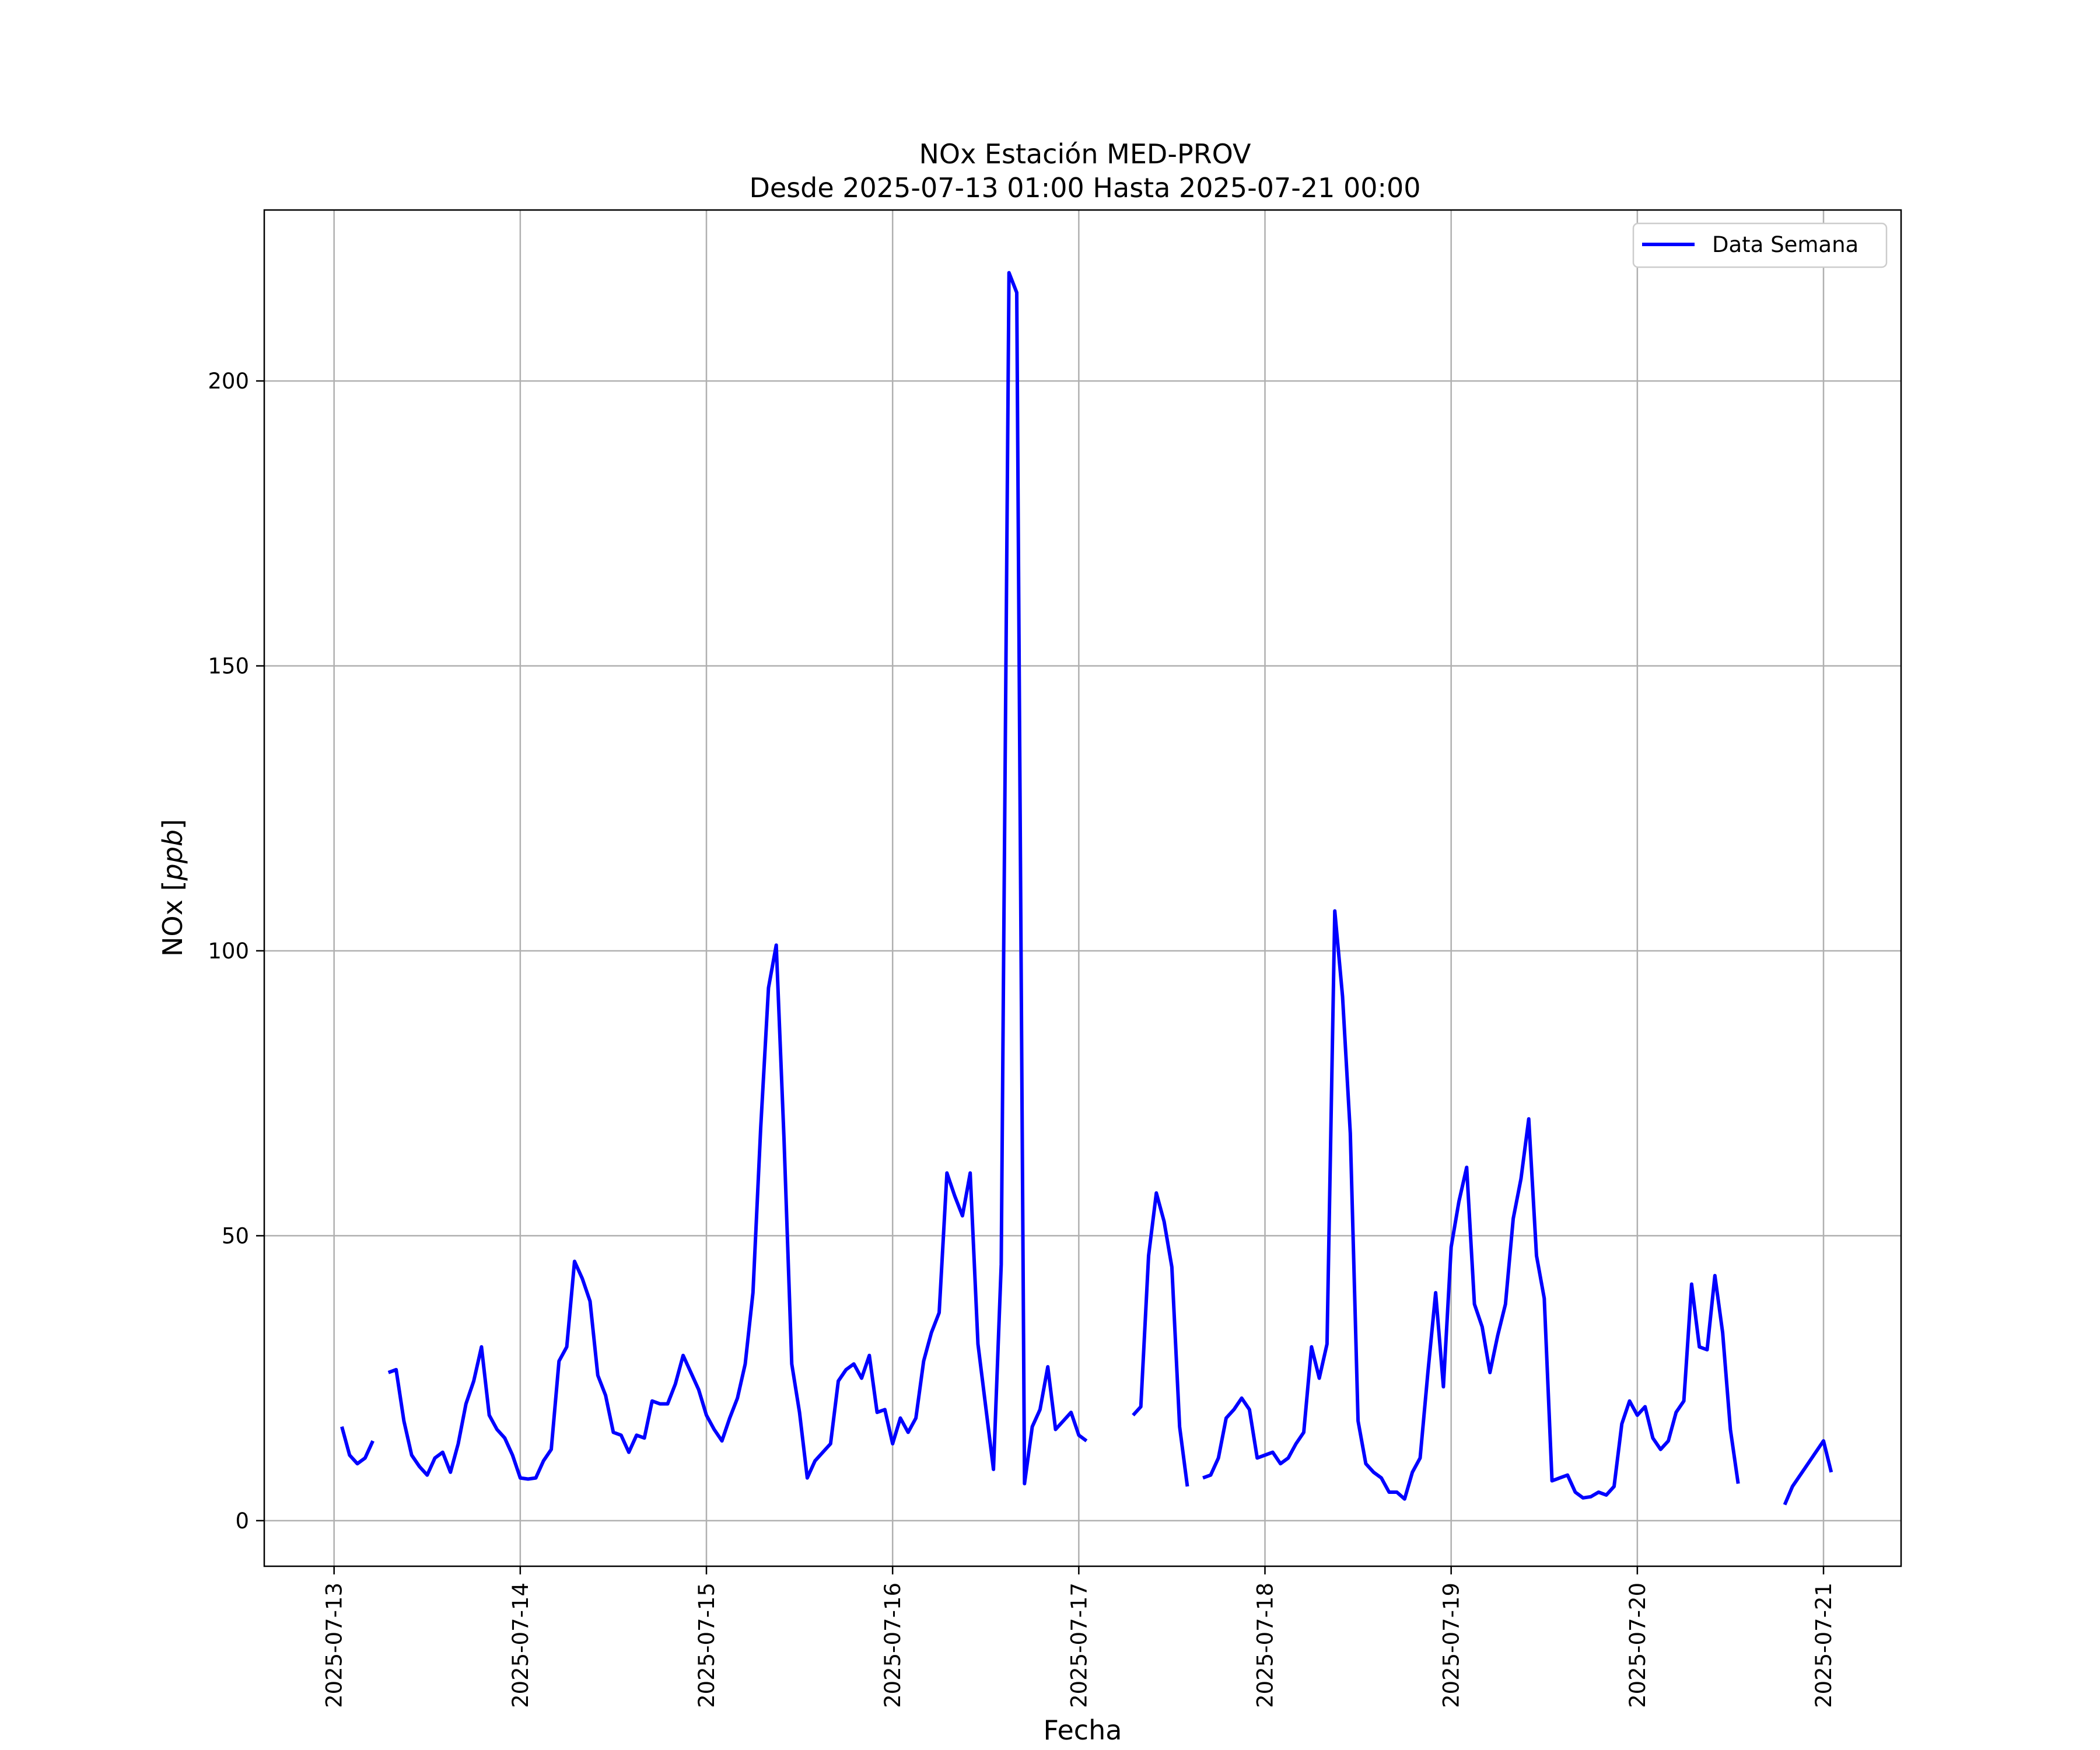  Describe the element at coordinates (1085, 154) in the screenshot. I see `chart-title: NOx Estación MED-PROV` at that location.